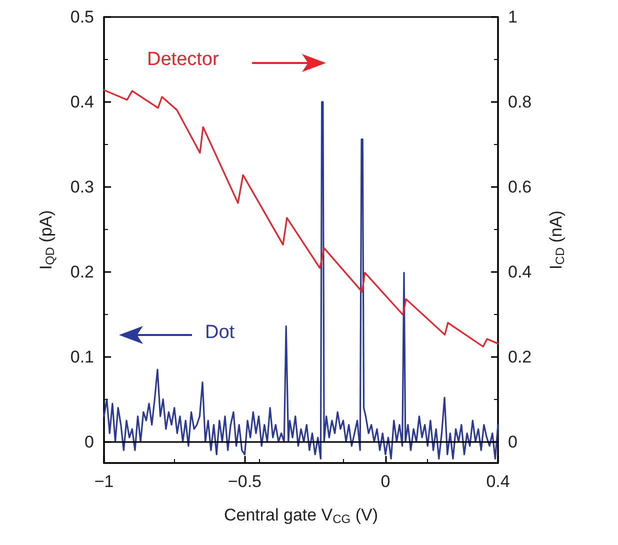 This screenshot has height=545, width=618. What do you see at coordinates (245, 481) in the screenshot?
I see `x-tick-label: −0.5` at bounding box center [245, 481].